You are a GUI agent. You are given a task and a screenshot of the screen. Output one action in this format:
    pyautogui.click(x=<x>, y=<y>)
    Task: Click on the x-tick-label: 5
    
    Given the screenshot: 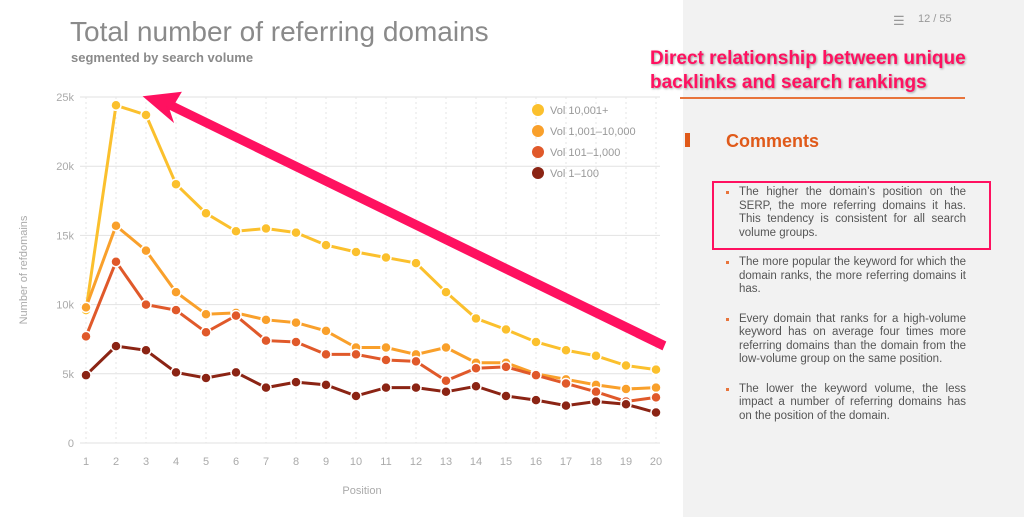 What is the action you would take?
    pyautogui.click(x=206, y=462)
    